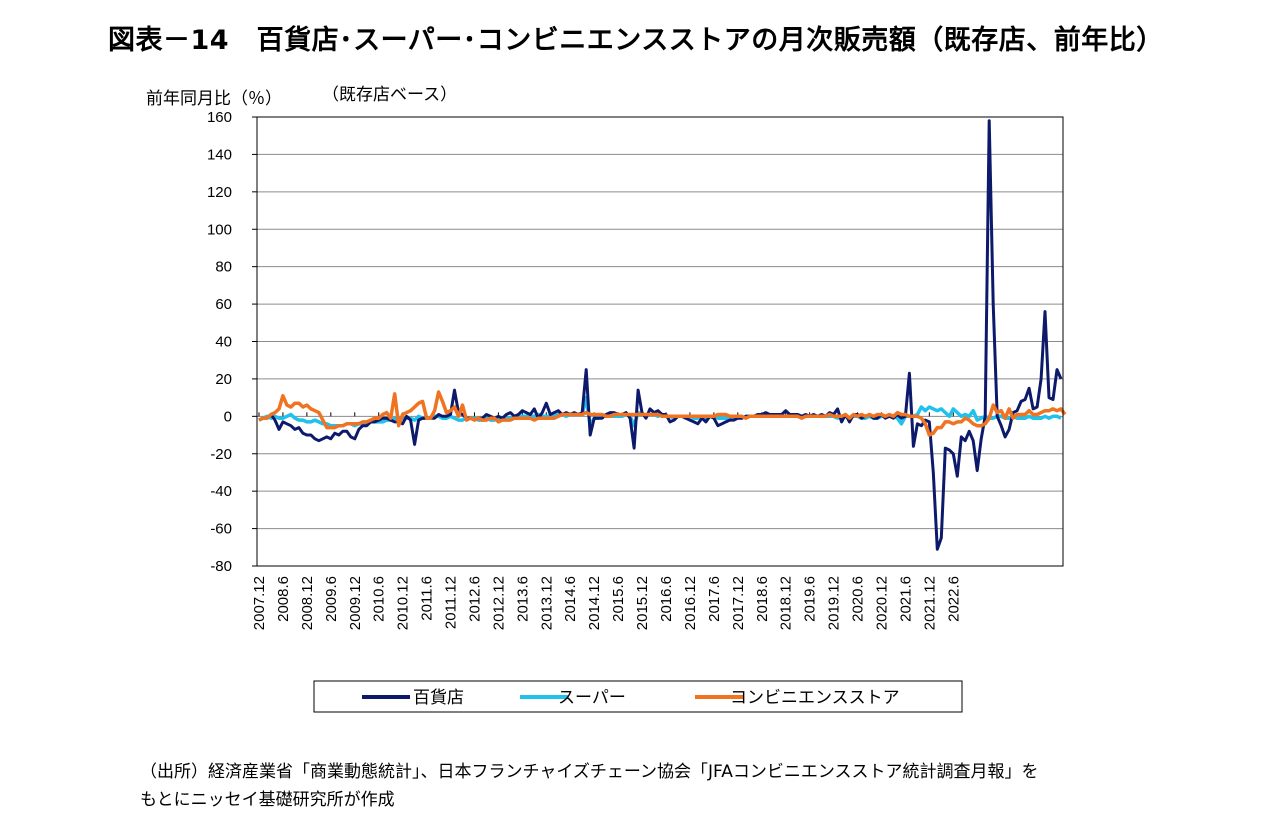 The width and height of the screenshot is (1285, 832). I want to click on legend-label-dept: 百貨店, so click(438, 698).